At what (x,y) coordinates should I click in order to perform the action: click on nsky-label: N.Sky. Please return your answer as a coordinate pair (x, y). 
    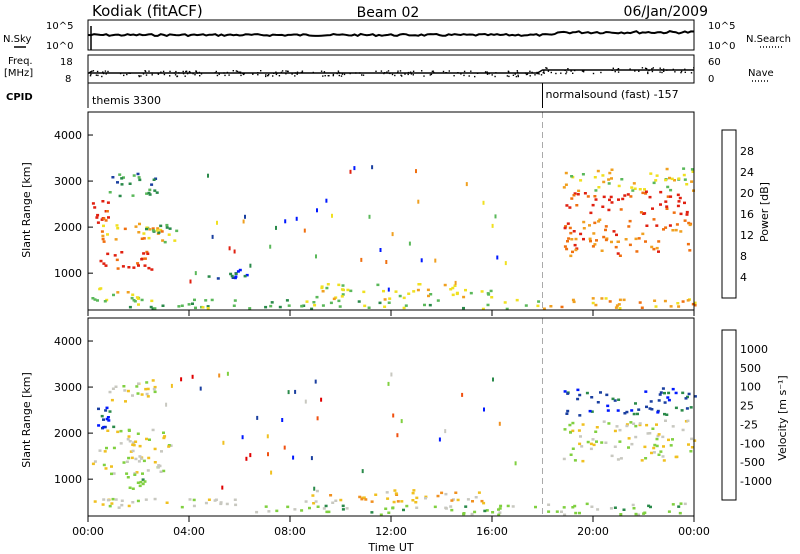
    Looking at the image, I should click on (17, 39).